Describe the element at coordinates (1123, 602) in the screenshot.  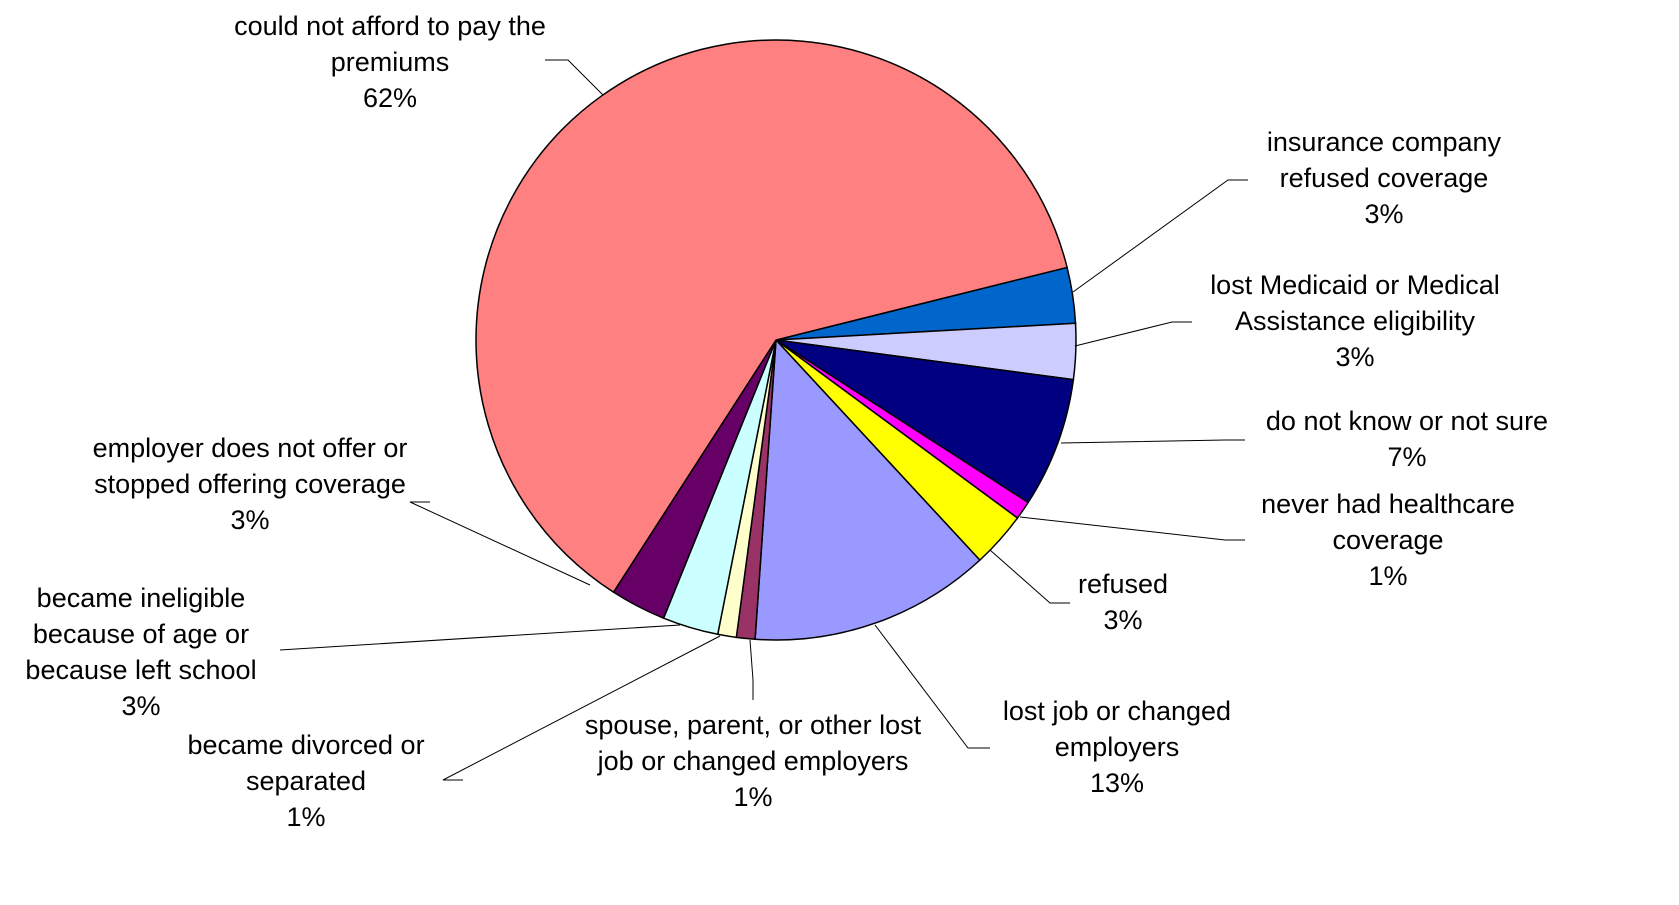
I see `data-label: refused 3%` at that location.